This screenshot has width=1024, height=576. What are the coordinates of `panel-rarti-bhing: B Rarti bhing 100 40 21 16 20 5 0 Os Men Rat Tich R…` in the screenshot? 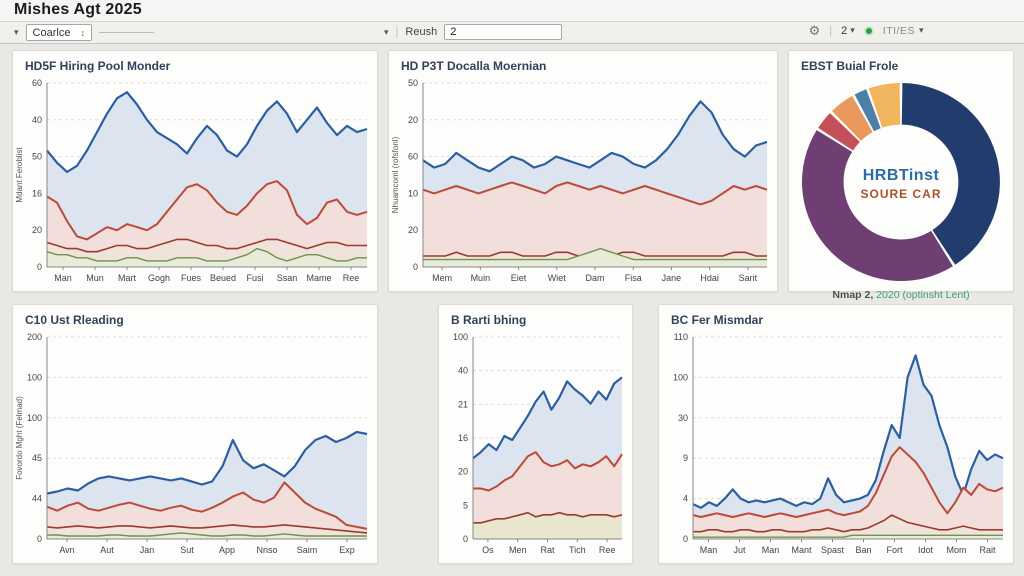 It's located at (535, 434).